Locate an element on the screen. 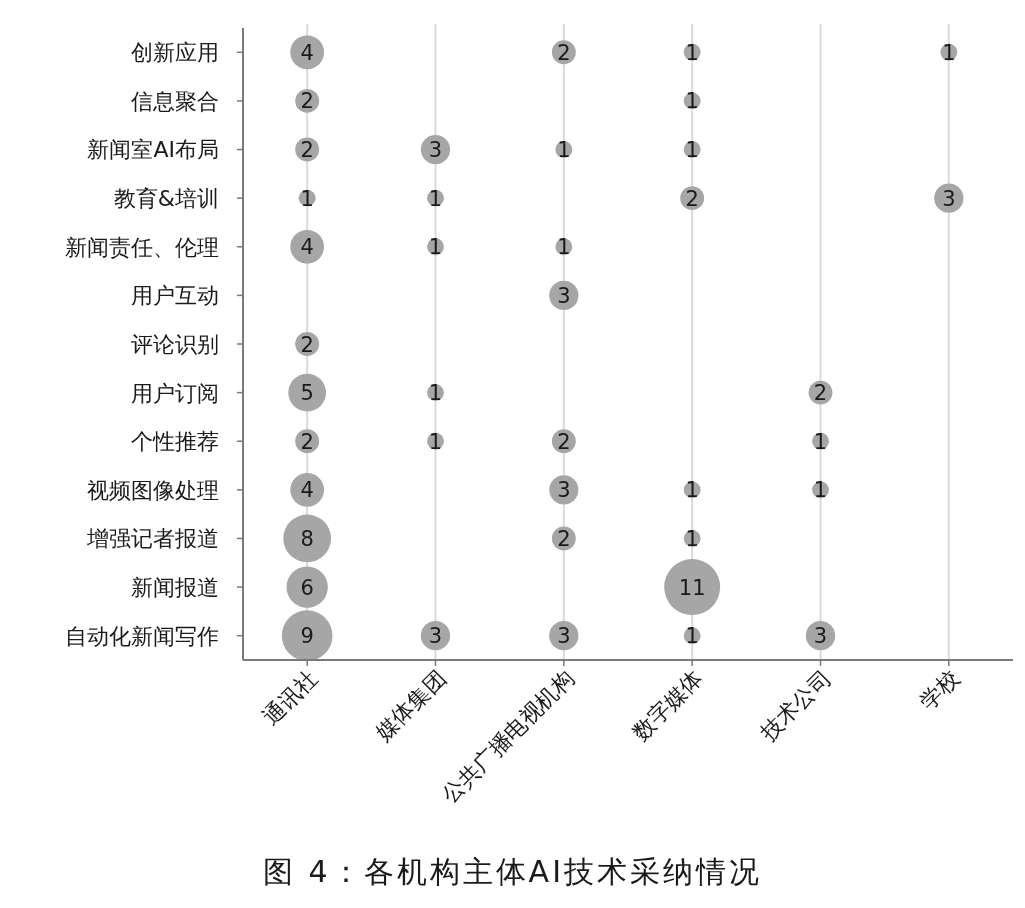  y-tick-label: 个性推荐 is located at coordinates (175, 442).